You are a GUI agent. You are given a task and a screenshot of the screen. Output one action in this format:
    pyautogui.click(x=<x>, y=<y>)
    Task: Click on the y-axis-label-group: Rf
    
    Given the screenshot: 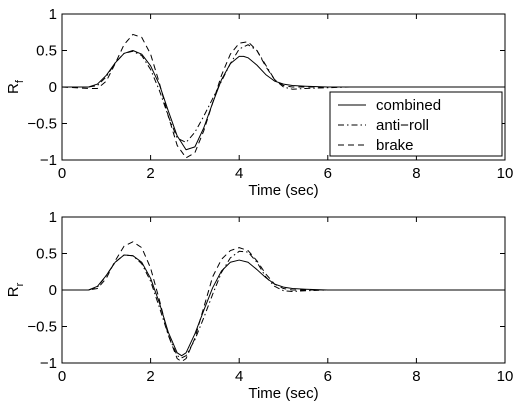 What is the action you would take?
    pyautogui.click(x=15, y=86)
    